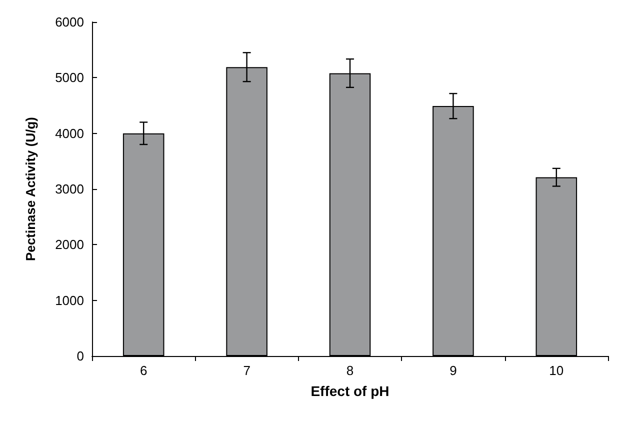 The height and width of the screenshot is (421, 630). Describe the element at coordinates (453, 370) in the screenshot. I see `x-tick-label: 9` at that location.